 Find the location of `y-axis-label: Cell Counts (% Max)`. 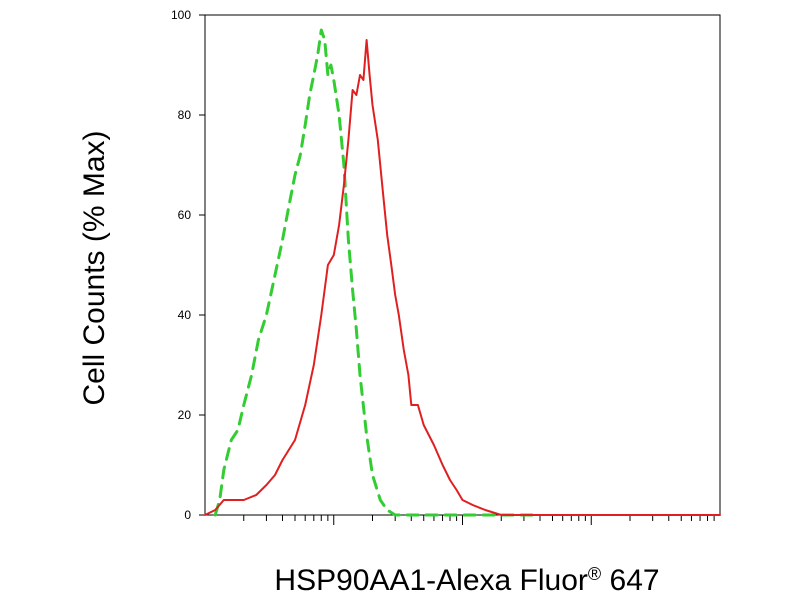

y-axis-label: Cell Counts (% Max) is located at coordinates (94, 267).